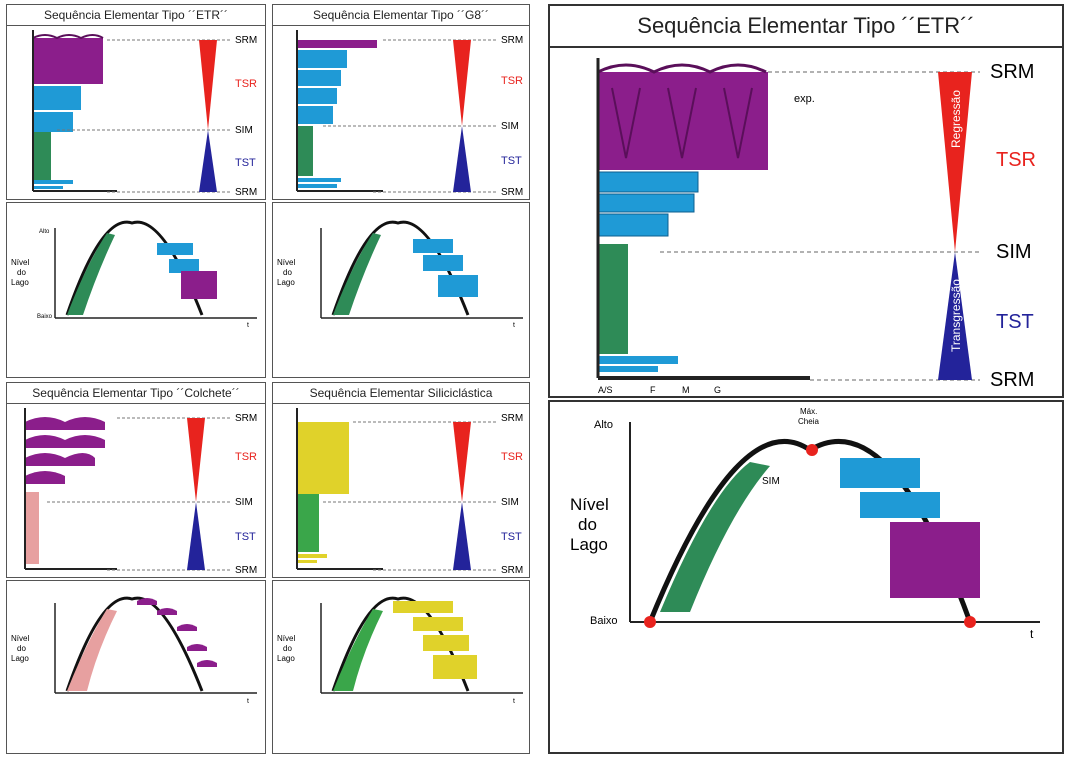  What do you see at coordinates (653, 390) in the screenshot?
I see `svg-text: F` at bounding box center [653, 390].